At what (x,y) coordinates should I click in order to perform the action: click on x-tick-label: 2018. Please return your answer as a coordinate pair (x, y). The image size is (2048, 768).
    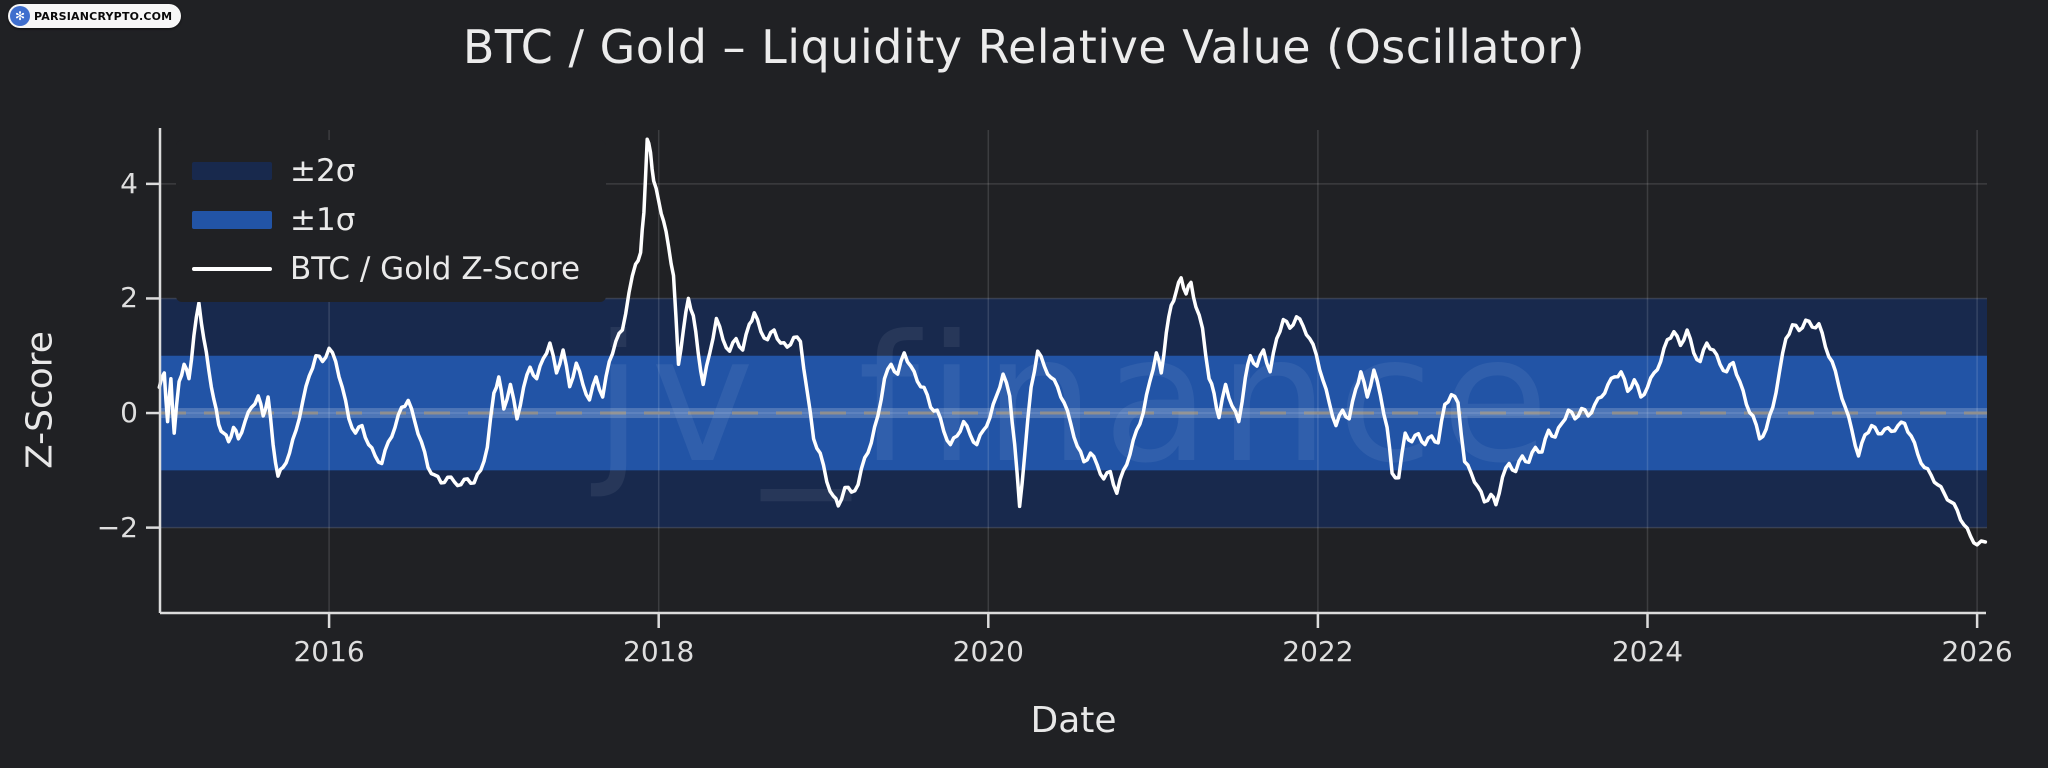
    Looking at the image, I should click on (659, 651).